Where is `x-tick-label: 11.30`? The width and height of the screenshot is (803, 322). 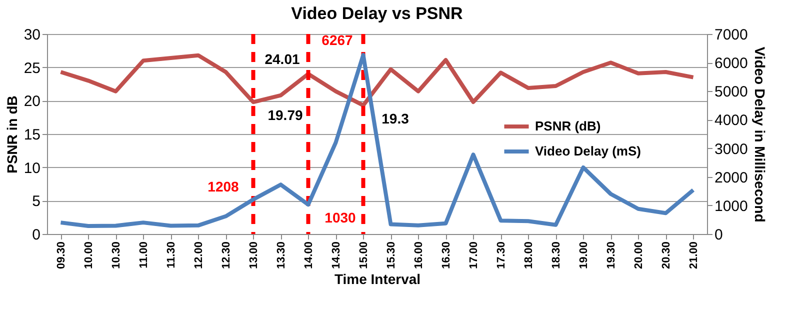
x-tick-label: 11.30 is located at coordinates (171, 255).